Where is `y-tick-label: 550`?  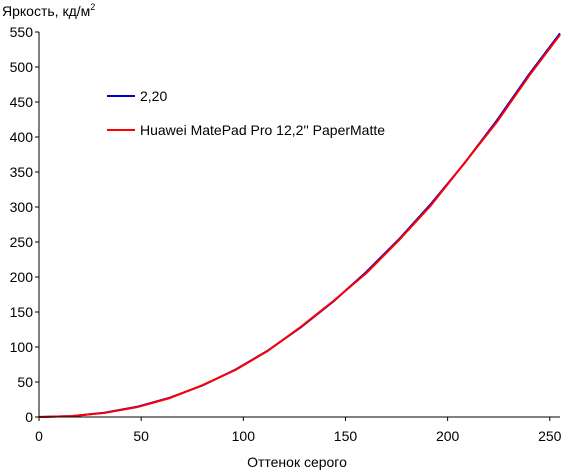
y-tick-label: 550 is located at coordinates (22, 32).